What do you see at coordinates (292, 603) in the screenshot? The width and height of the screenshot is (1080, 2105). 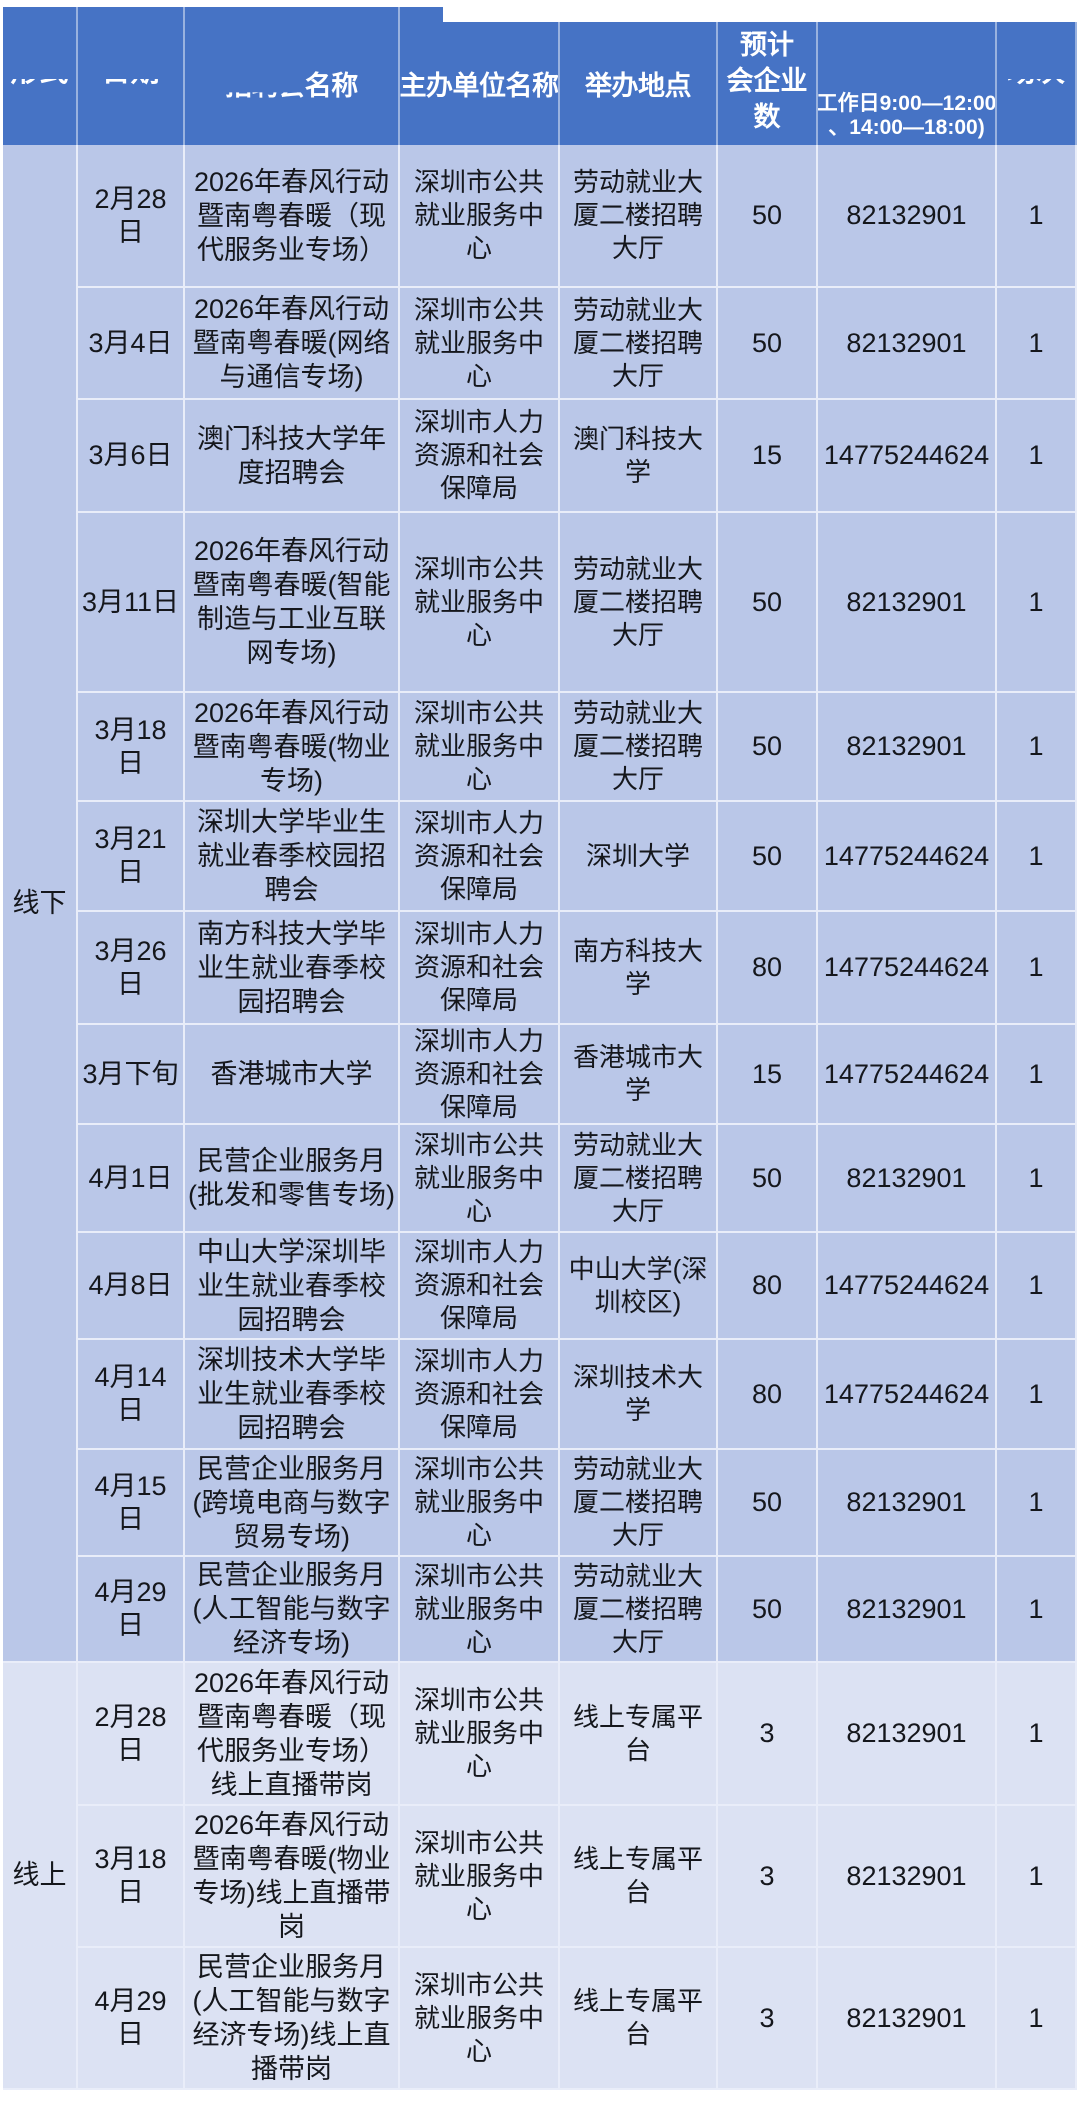 I see `cell-fair-name: 2026年春风行动暨南粤春暖(智能制造与工业互联网专场)` at bounding box center [292, 603].